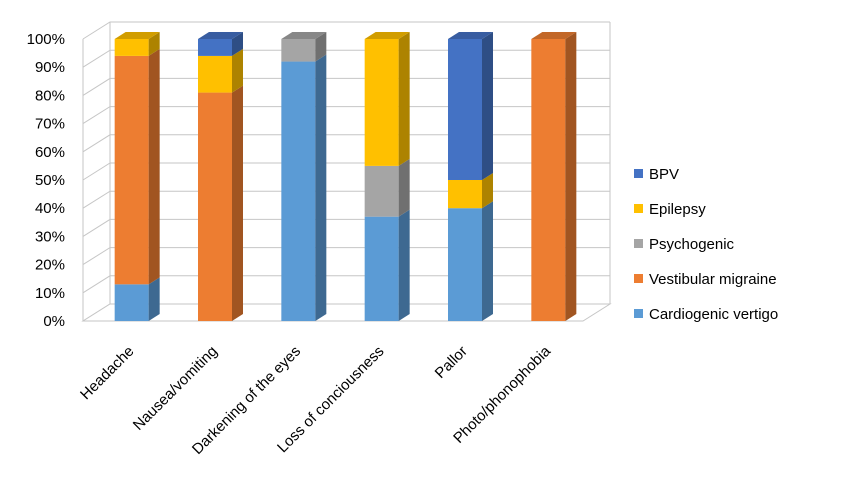  Describe the element at coordinates (50, 95) in the screenshot. I see `y-tick-label: 80%` at that location.